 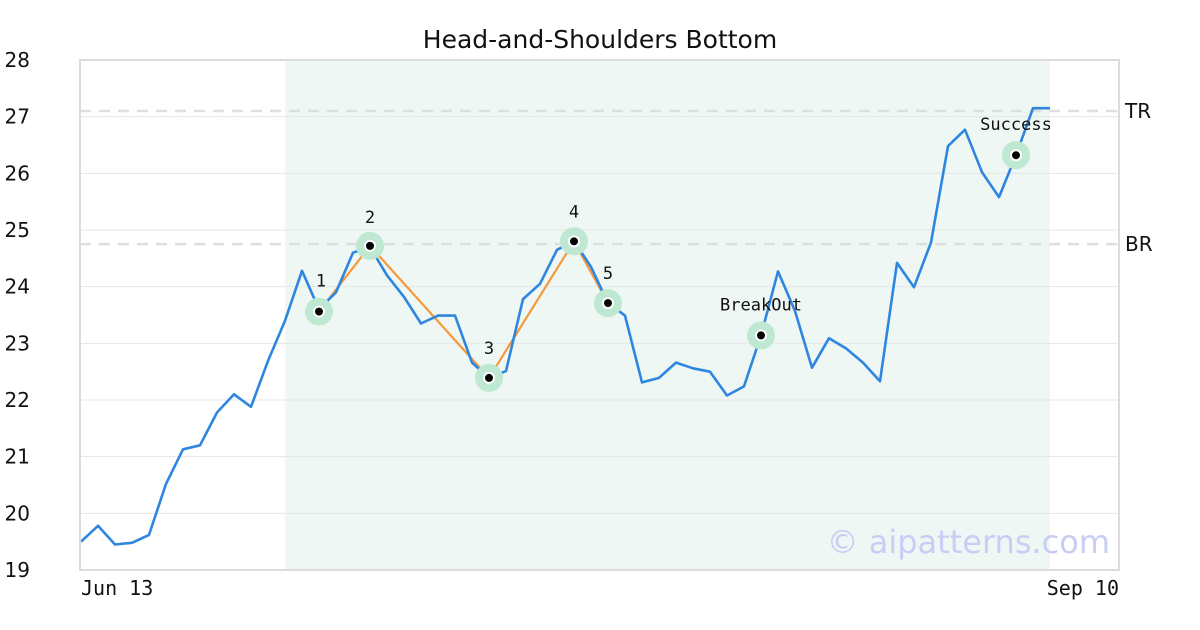 I want to click on y-tick-label: 20, so click(x=17, y=513).